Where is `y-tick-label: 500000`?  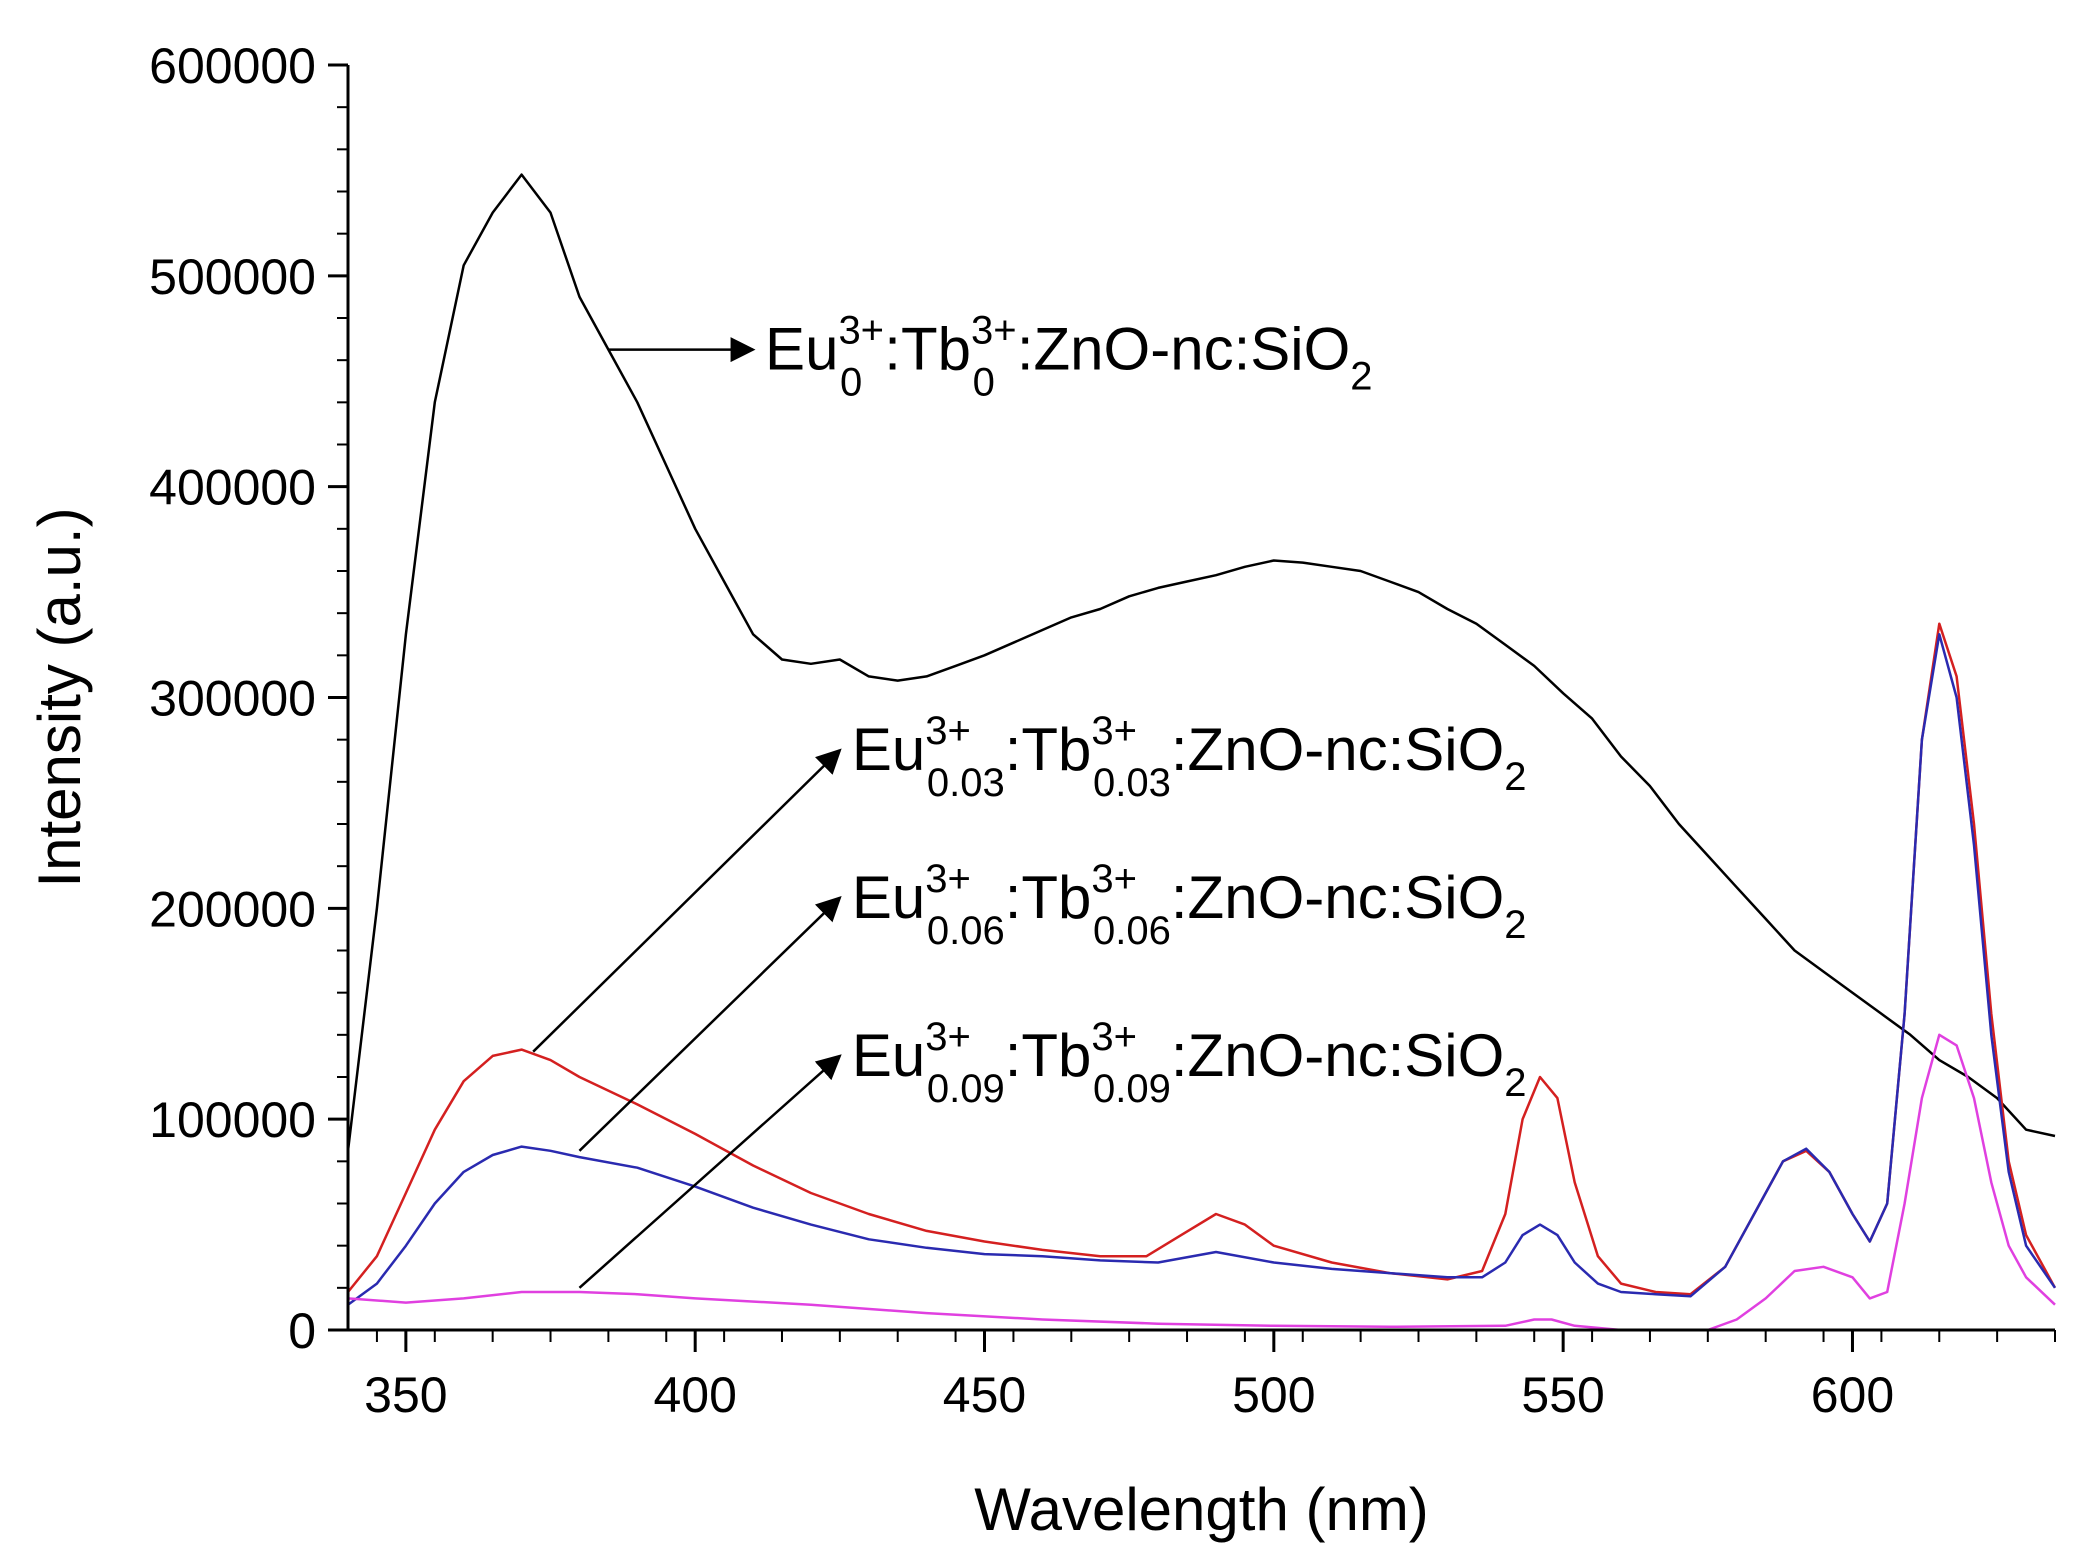 y-tick-label: 500000 is located at coordinates (232, 277).